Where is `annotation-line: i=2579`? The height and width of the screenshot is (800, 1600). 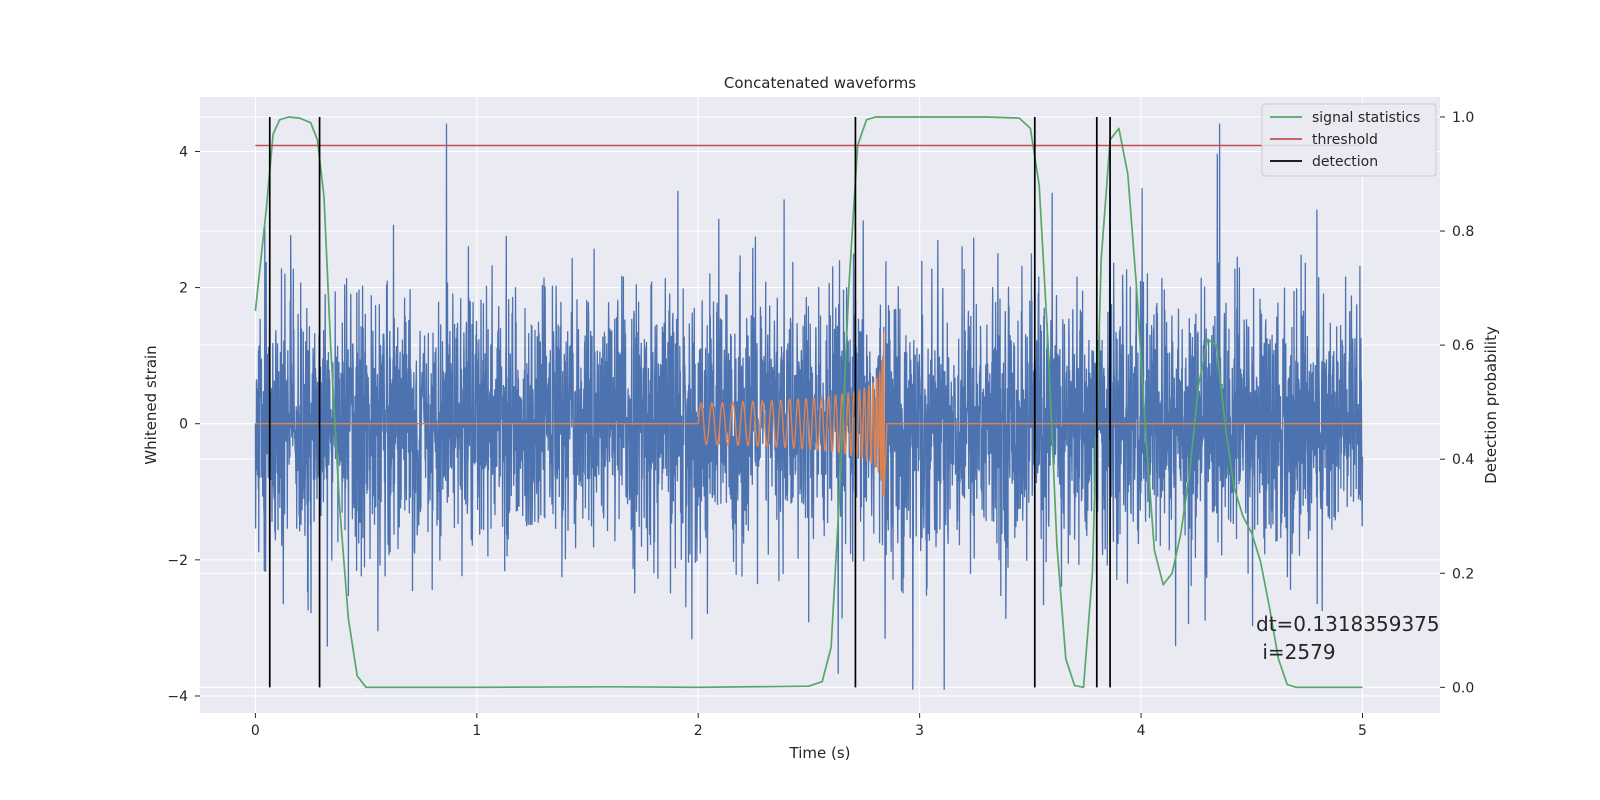
annotation-line: i=2579 is located at coordinates (1296, 652).